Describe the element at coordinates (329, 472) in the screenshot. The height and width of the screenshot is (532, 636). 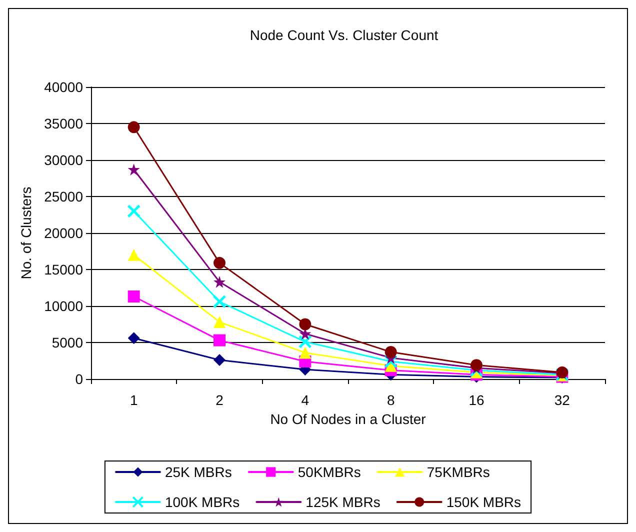
I see `legend-label: 50KMBRs` at that location.